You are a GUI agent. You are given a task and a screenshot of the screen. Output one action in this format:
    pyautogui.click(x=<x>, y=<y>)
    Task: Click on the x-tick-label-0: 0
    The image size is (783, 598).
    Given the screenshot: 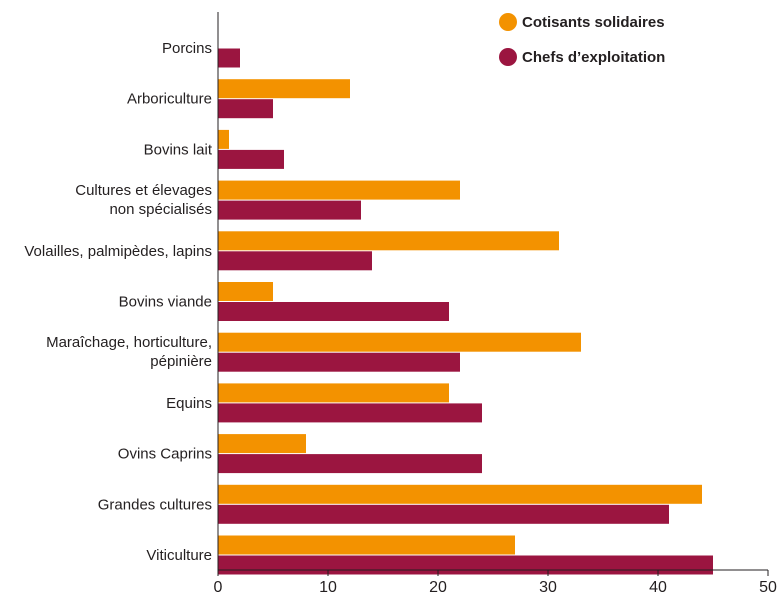 What is the action you would take?
    pyautogui.click(x=218, y=587)
    